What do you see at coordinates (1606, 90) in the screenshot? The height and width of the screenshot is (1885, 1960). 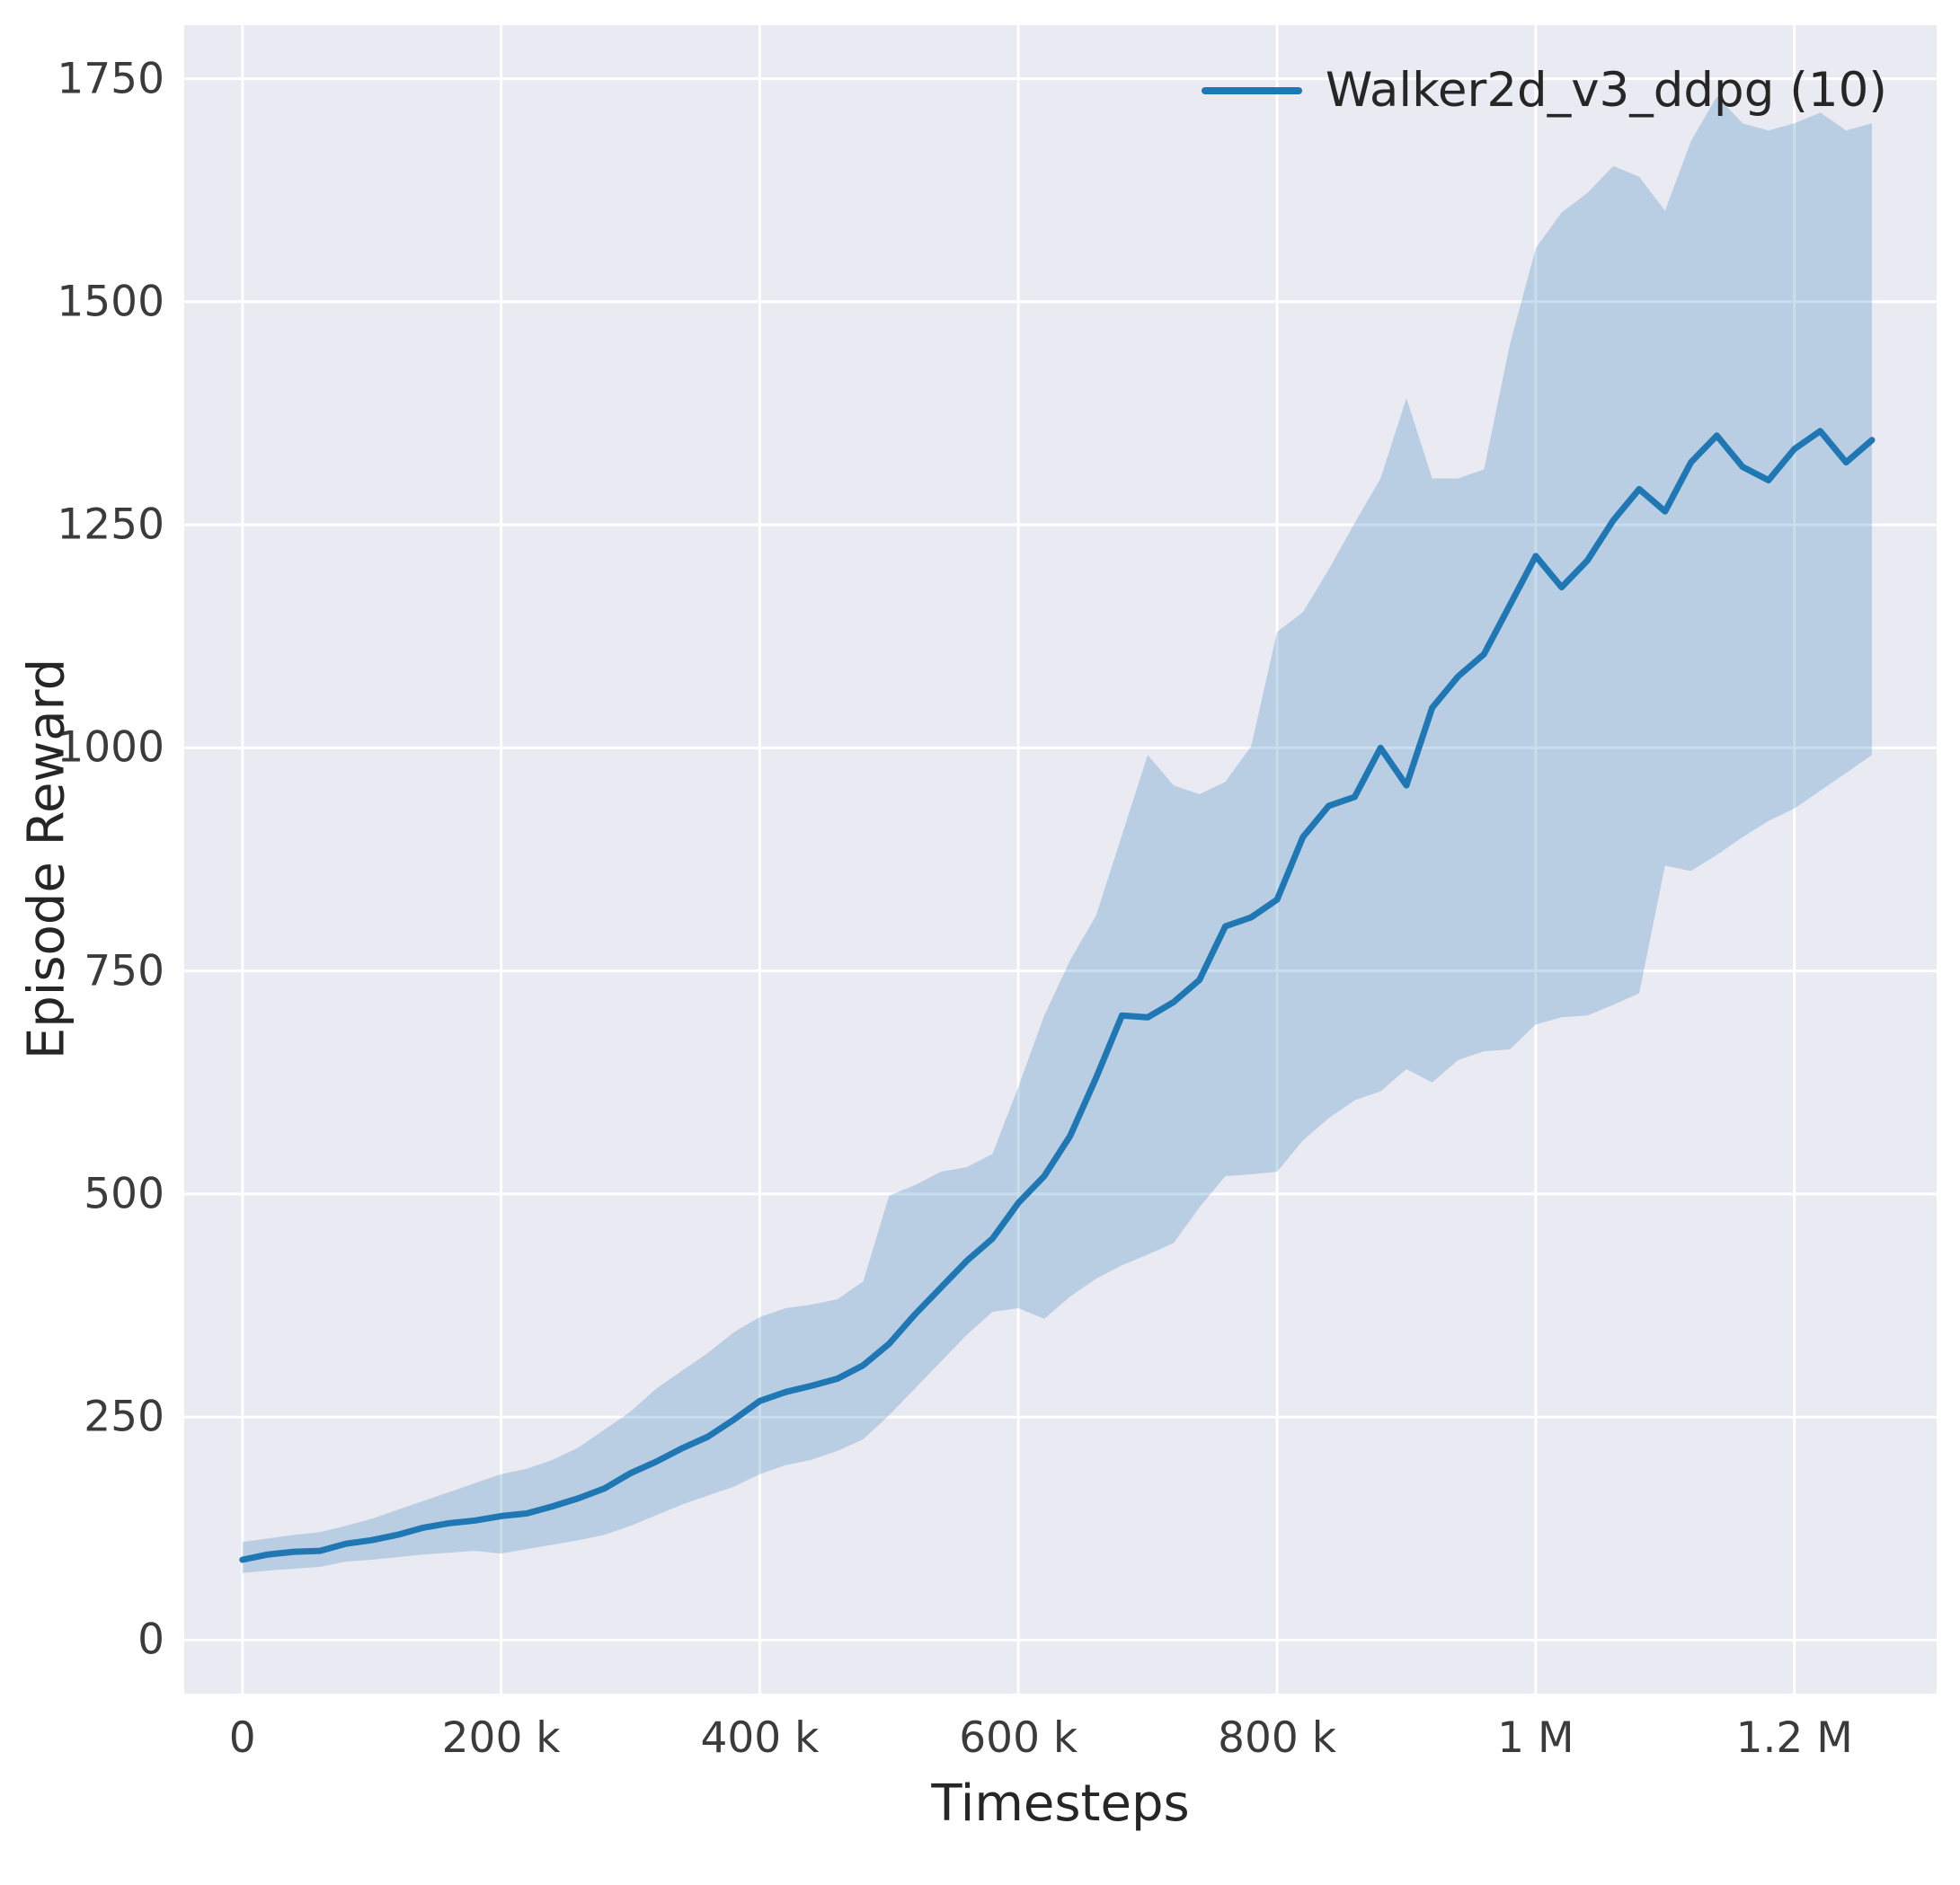 I see `legend-label: Walker2d_v3_ddpg (10)` at bounding box center [1606, 90].